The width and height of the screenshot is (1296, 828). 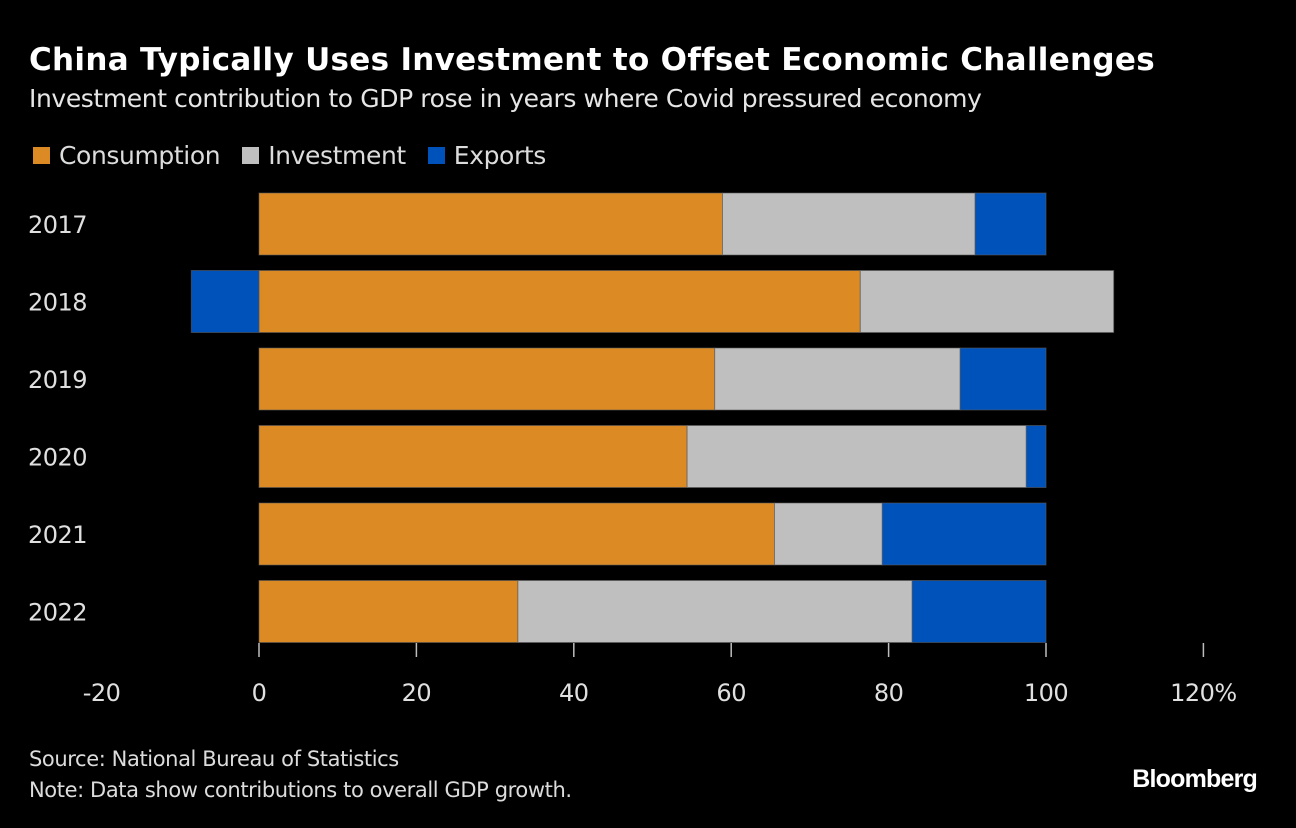 I want to click on bar-consumption-2021, so click(x=516, y=534).